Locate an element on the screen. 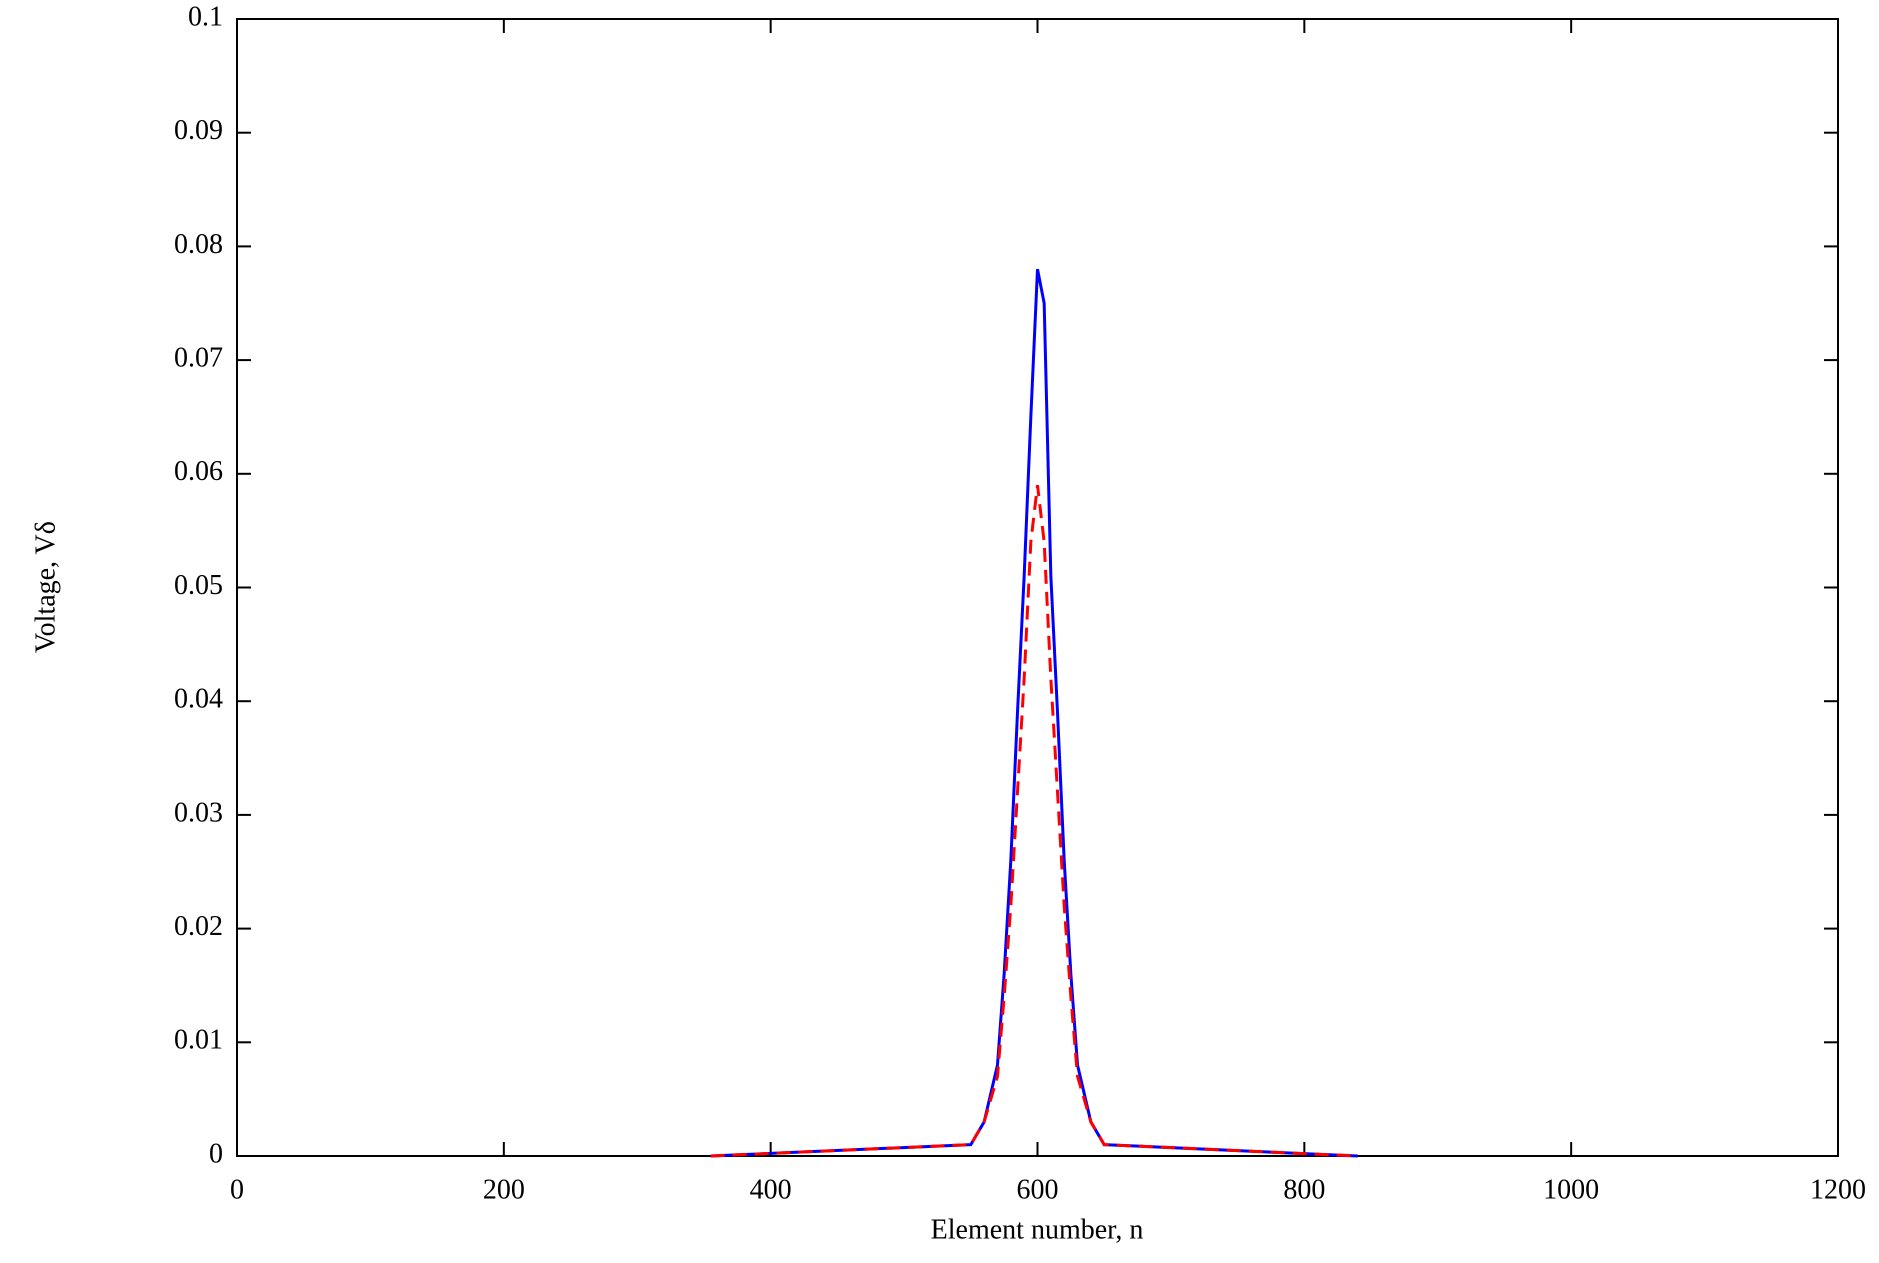 The height and width of the screenshot is (1263, 1879). x-tick-label: 1200 is located at coordinates (1838, 1189).